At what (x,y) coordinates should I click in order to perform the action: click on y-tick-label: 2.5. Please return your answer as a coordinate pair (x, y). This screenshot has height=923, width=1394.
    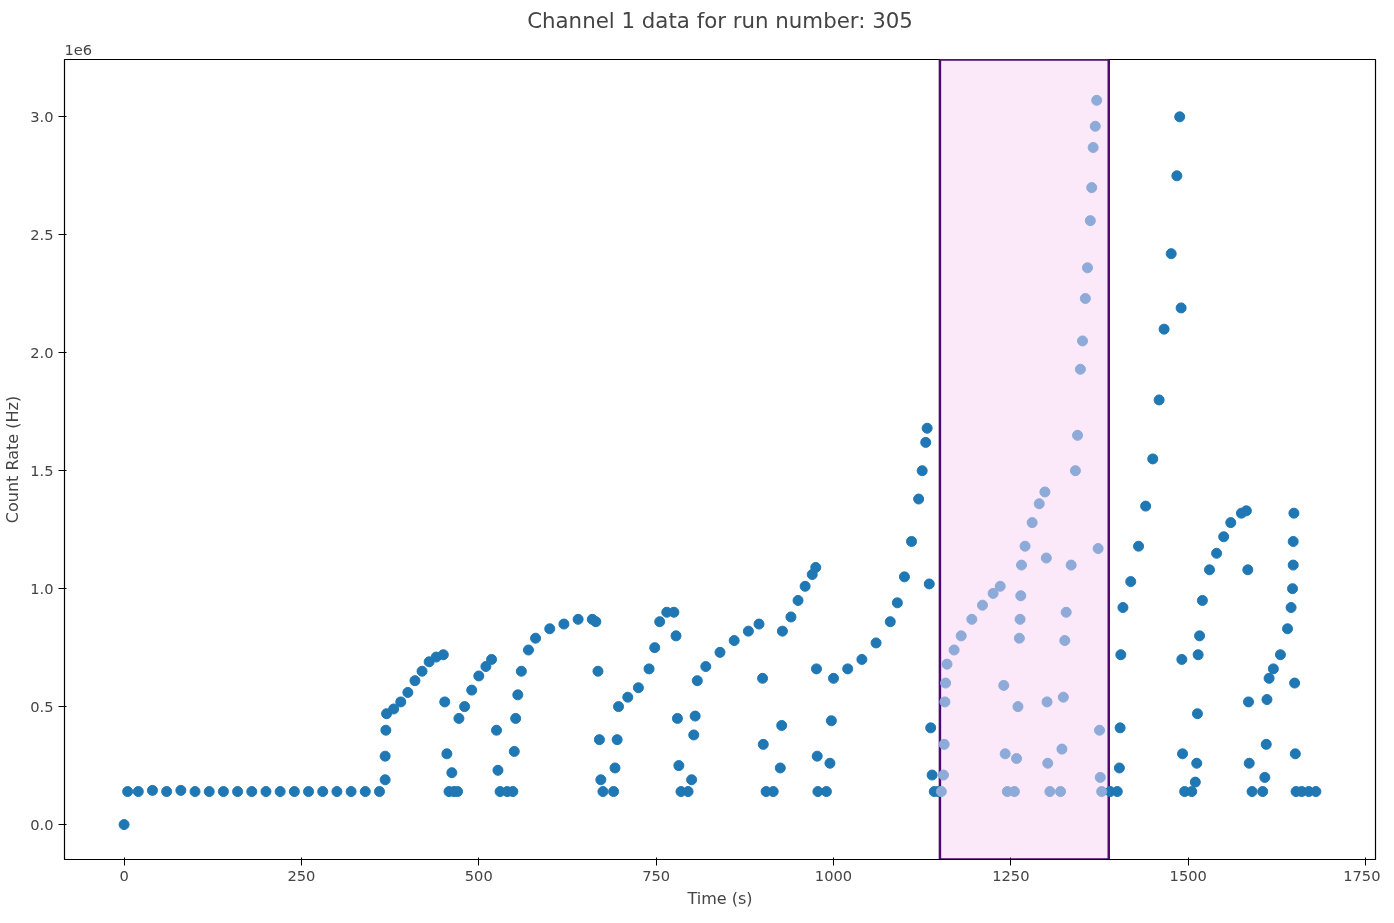
    Looking at the image, I should click on (42, 234).